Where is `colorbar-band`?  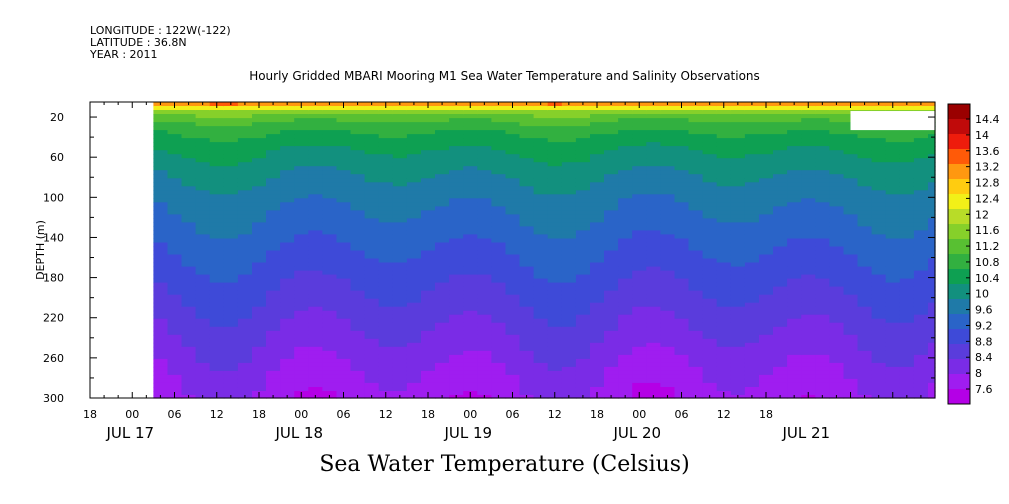
colorbar-band is located at coordinates (959, 112).